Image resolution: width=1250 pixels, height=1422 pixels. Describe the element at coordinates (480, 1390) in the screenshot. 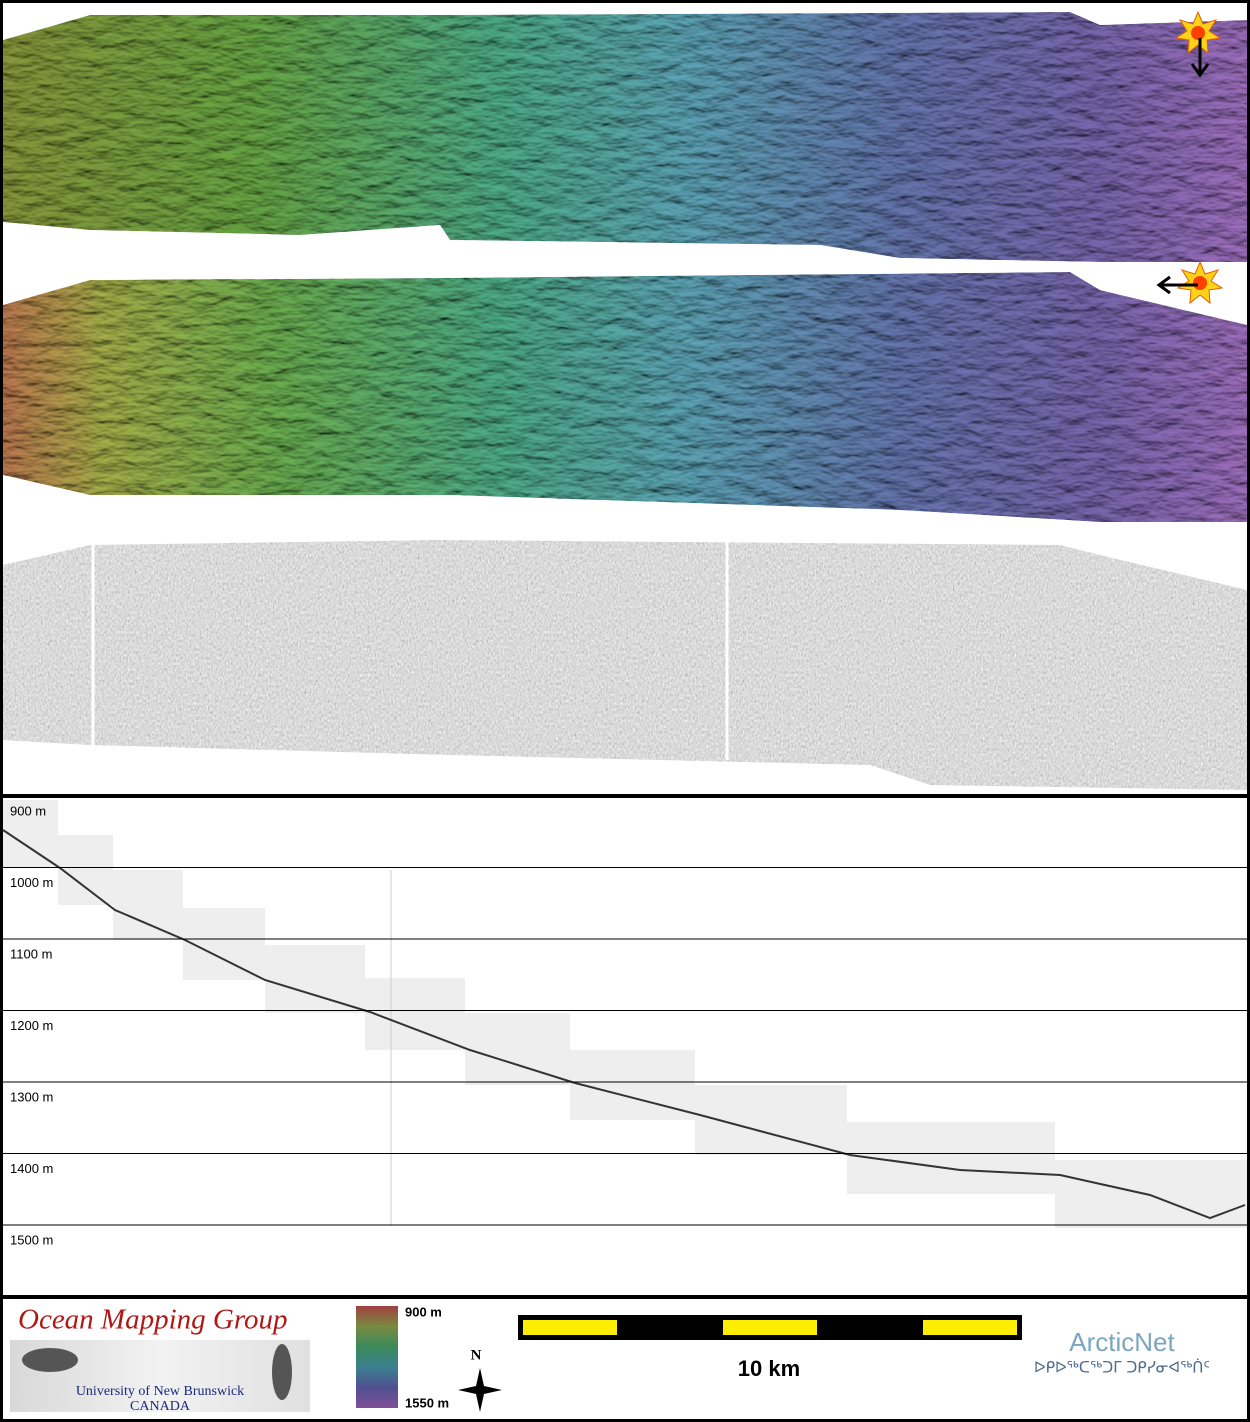

I see `north-arrow` at that location.